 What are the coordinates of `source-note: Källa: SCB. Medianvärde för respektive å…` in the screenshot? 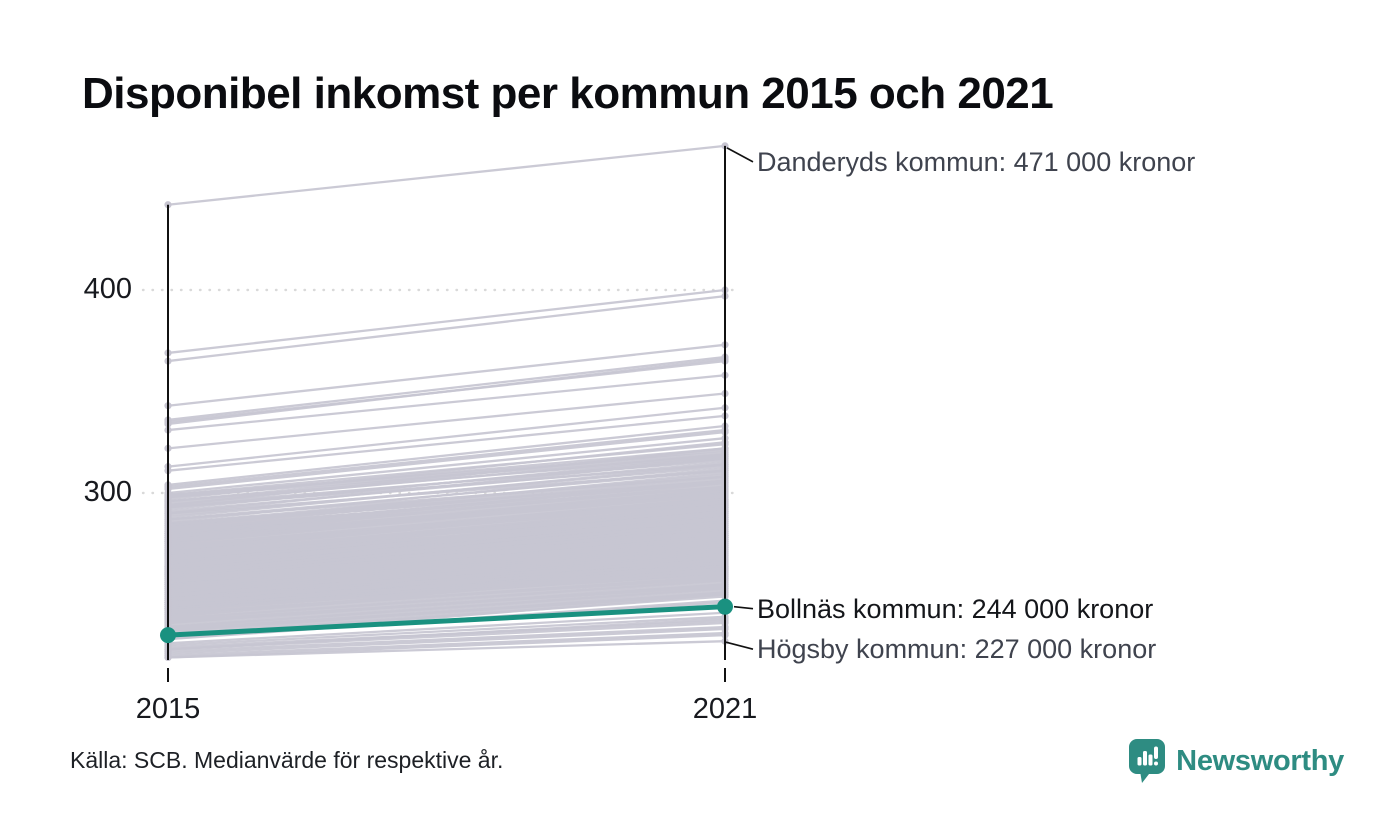 It's located at (287, 760).